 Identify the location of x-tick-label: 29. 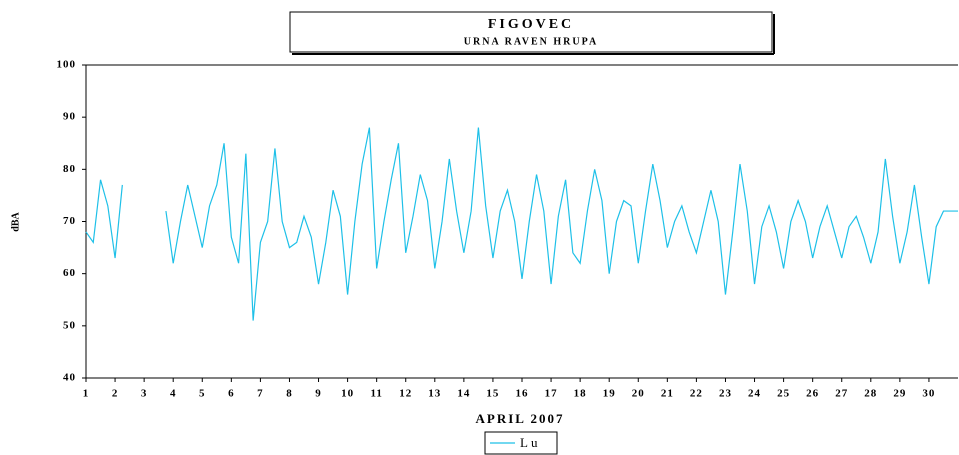
(899, 394).